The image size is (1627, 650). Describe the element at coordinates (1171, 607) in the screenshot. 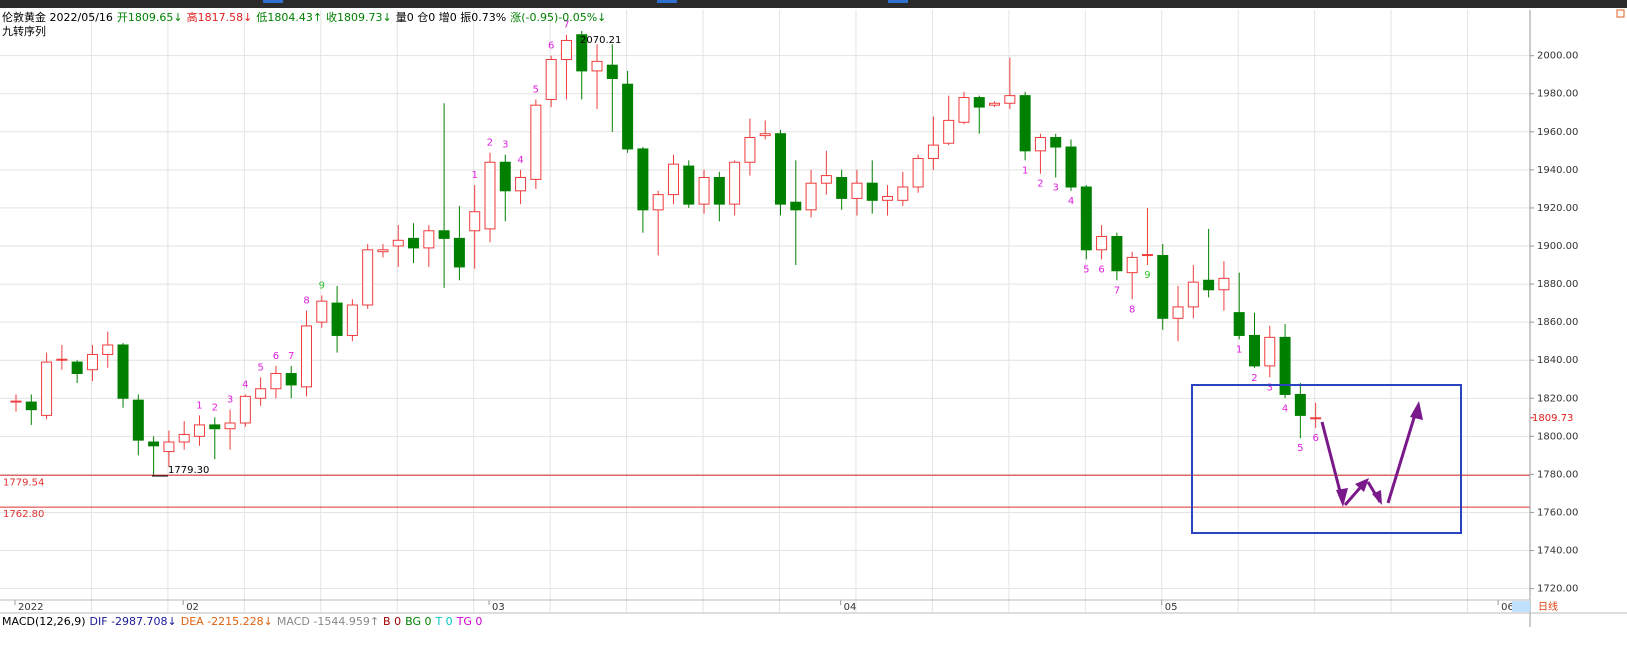

I see `x-tick-label: 05` at that location.